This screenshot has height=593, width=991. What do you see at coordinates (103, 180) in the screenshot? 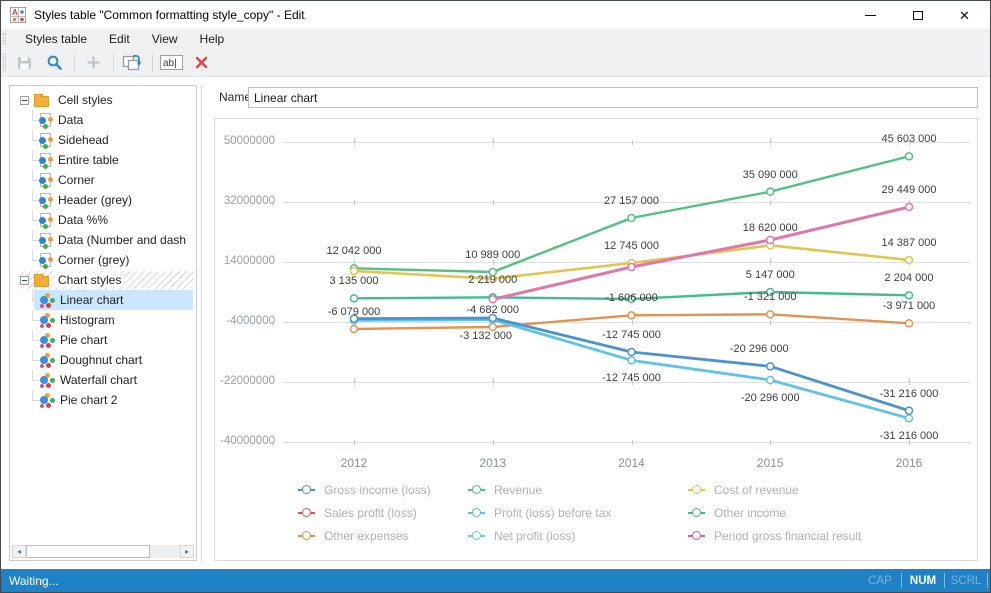
I see `tree-item-corner: Corner` at bounding box center [103, 180].